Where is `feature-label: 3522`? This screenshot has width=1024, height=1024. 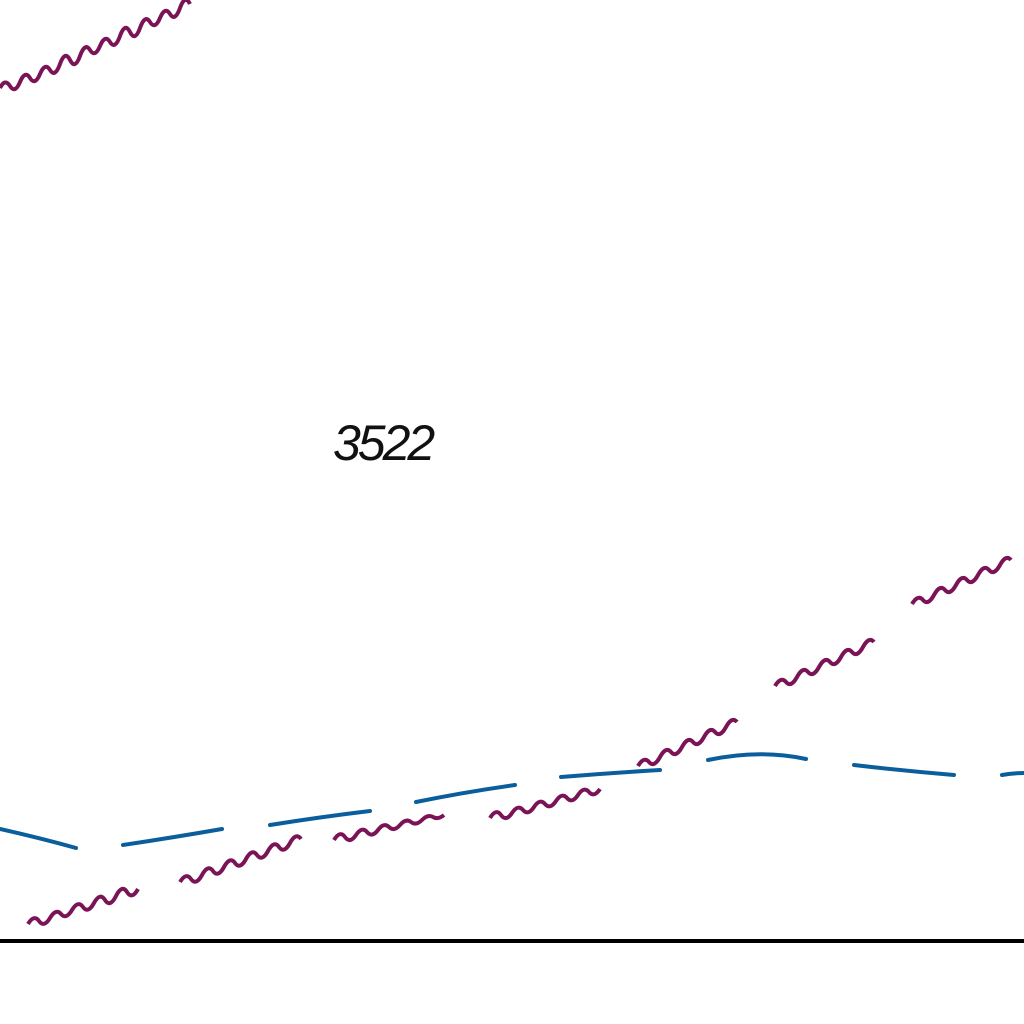 feature-label: 3522 is located at coordinates (384, 443).